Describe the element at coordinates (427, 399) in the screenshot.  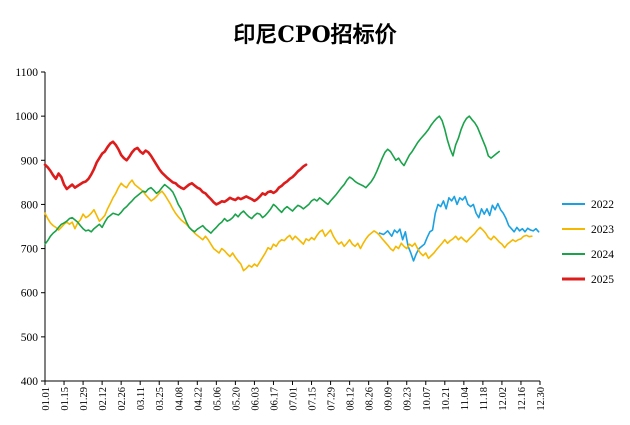
I see `x-tick-label: 10.07` at that location.